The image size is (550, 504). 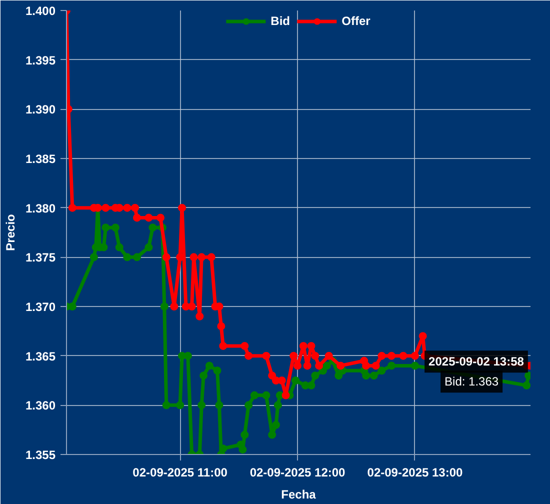 What do you see at coordinates (40, 356) in the screenshot?
I see `y-tick-label: 1.365` at bounding box center [40, 356].